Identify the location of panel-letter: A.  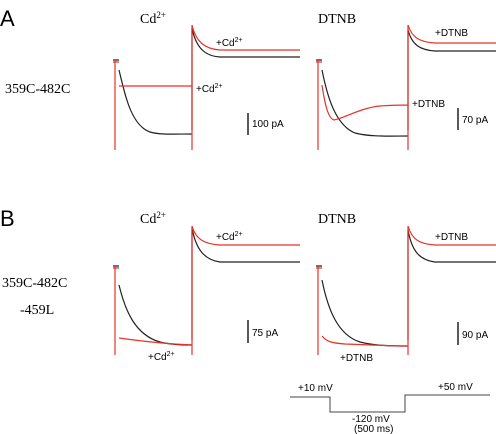
(7, 18).